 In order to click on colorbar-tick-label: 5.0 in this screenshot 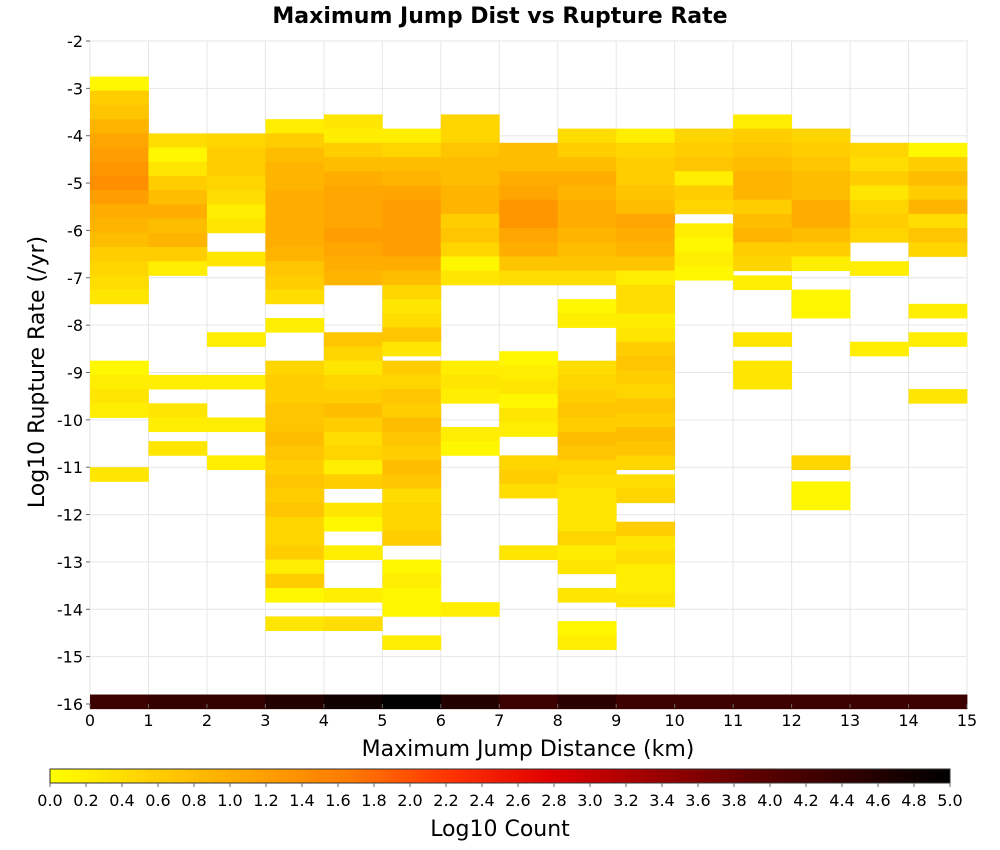, I will do `click(949, 800)`.